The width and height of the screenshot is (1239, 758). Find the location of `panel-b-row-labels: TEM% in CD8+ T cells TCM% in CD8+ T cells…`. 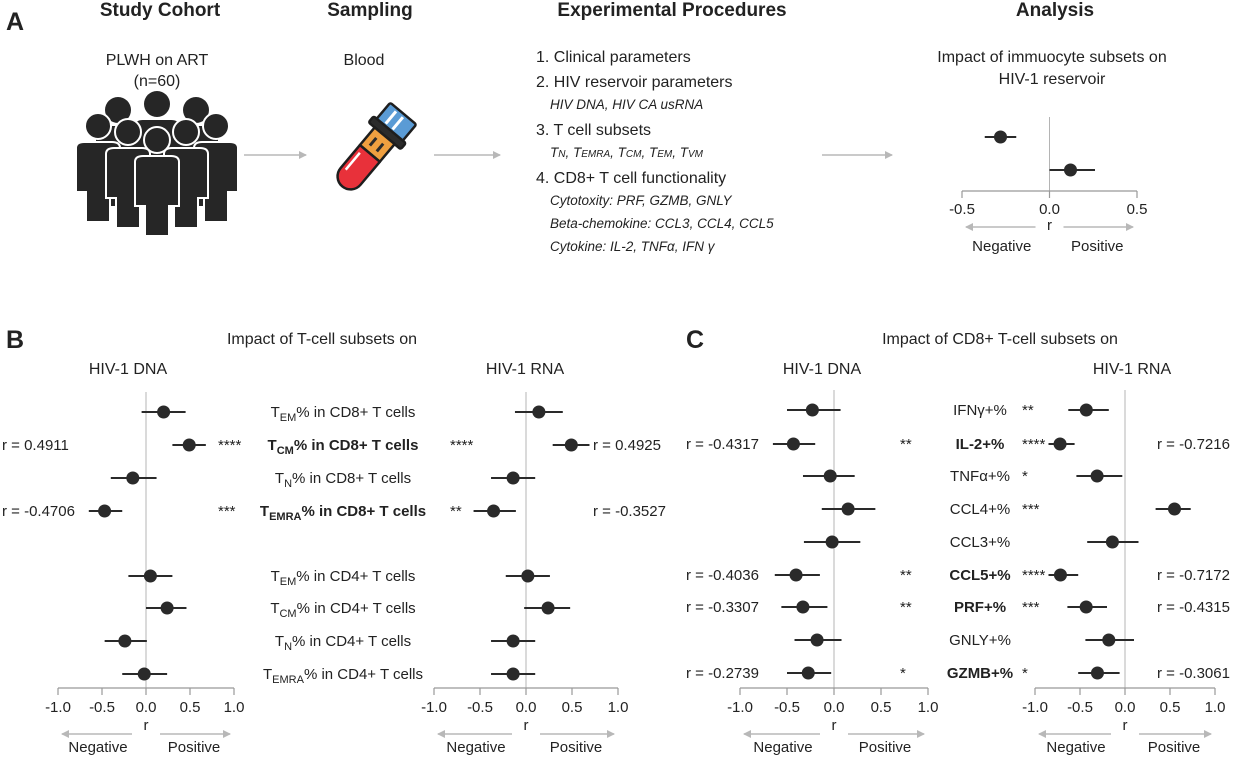

panel-b-row-labels: TEM% in CD8+ T cells TCM% in CD8+ T cells… is located at coordinates (343, 545).